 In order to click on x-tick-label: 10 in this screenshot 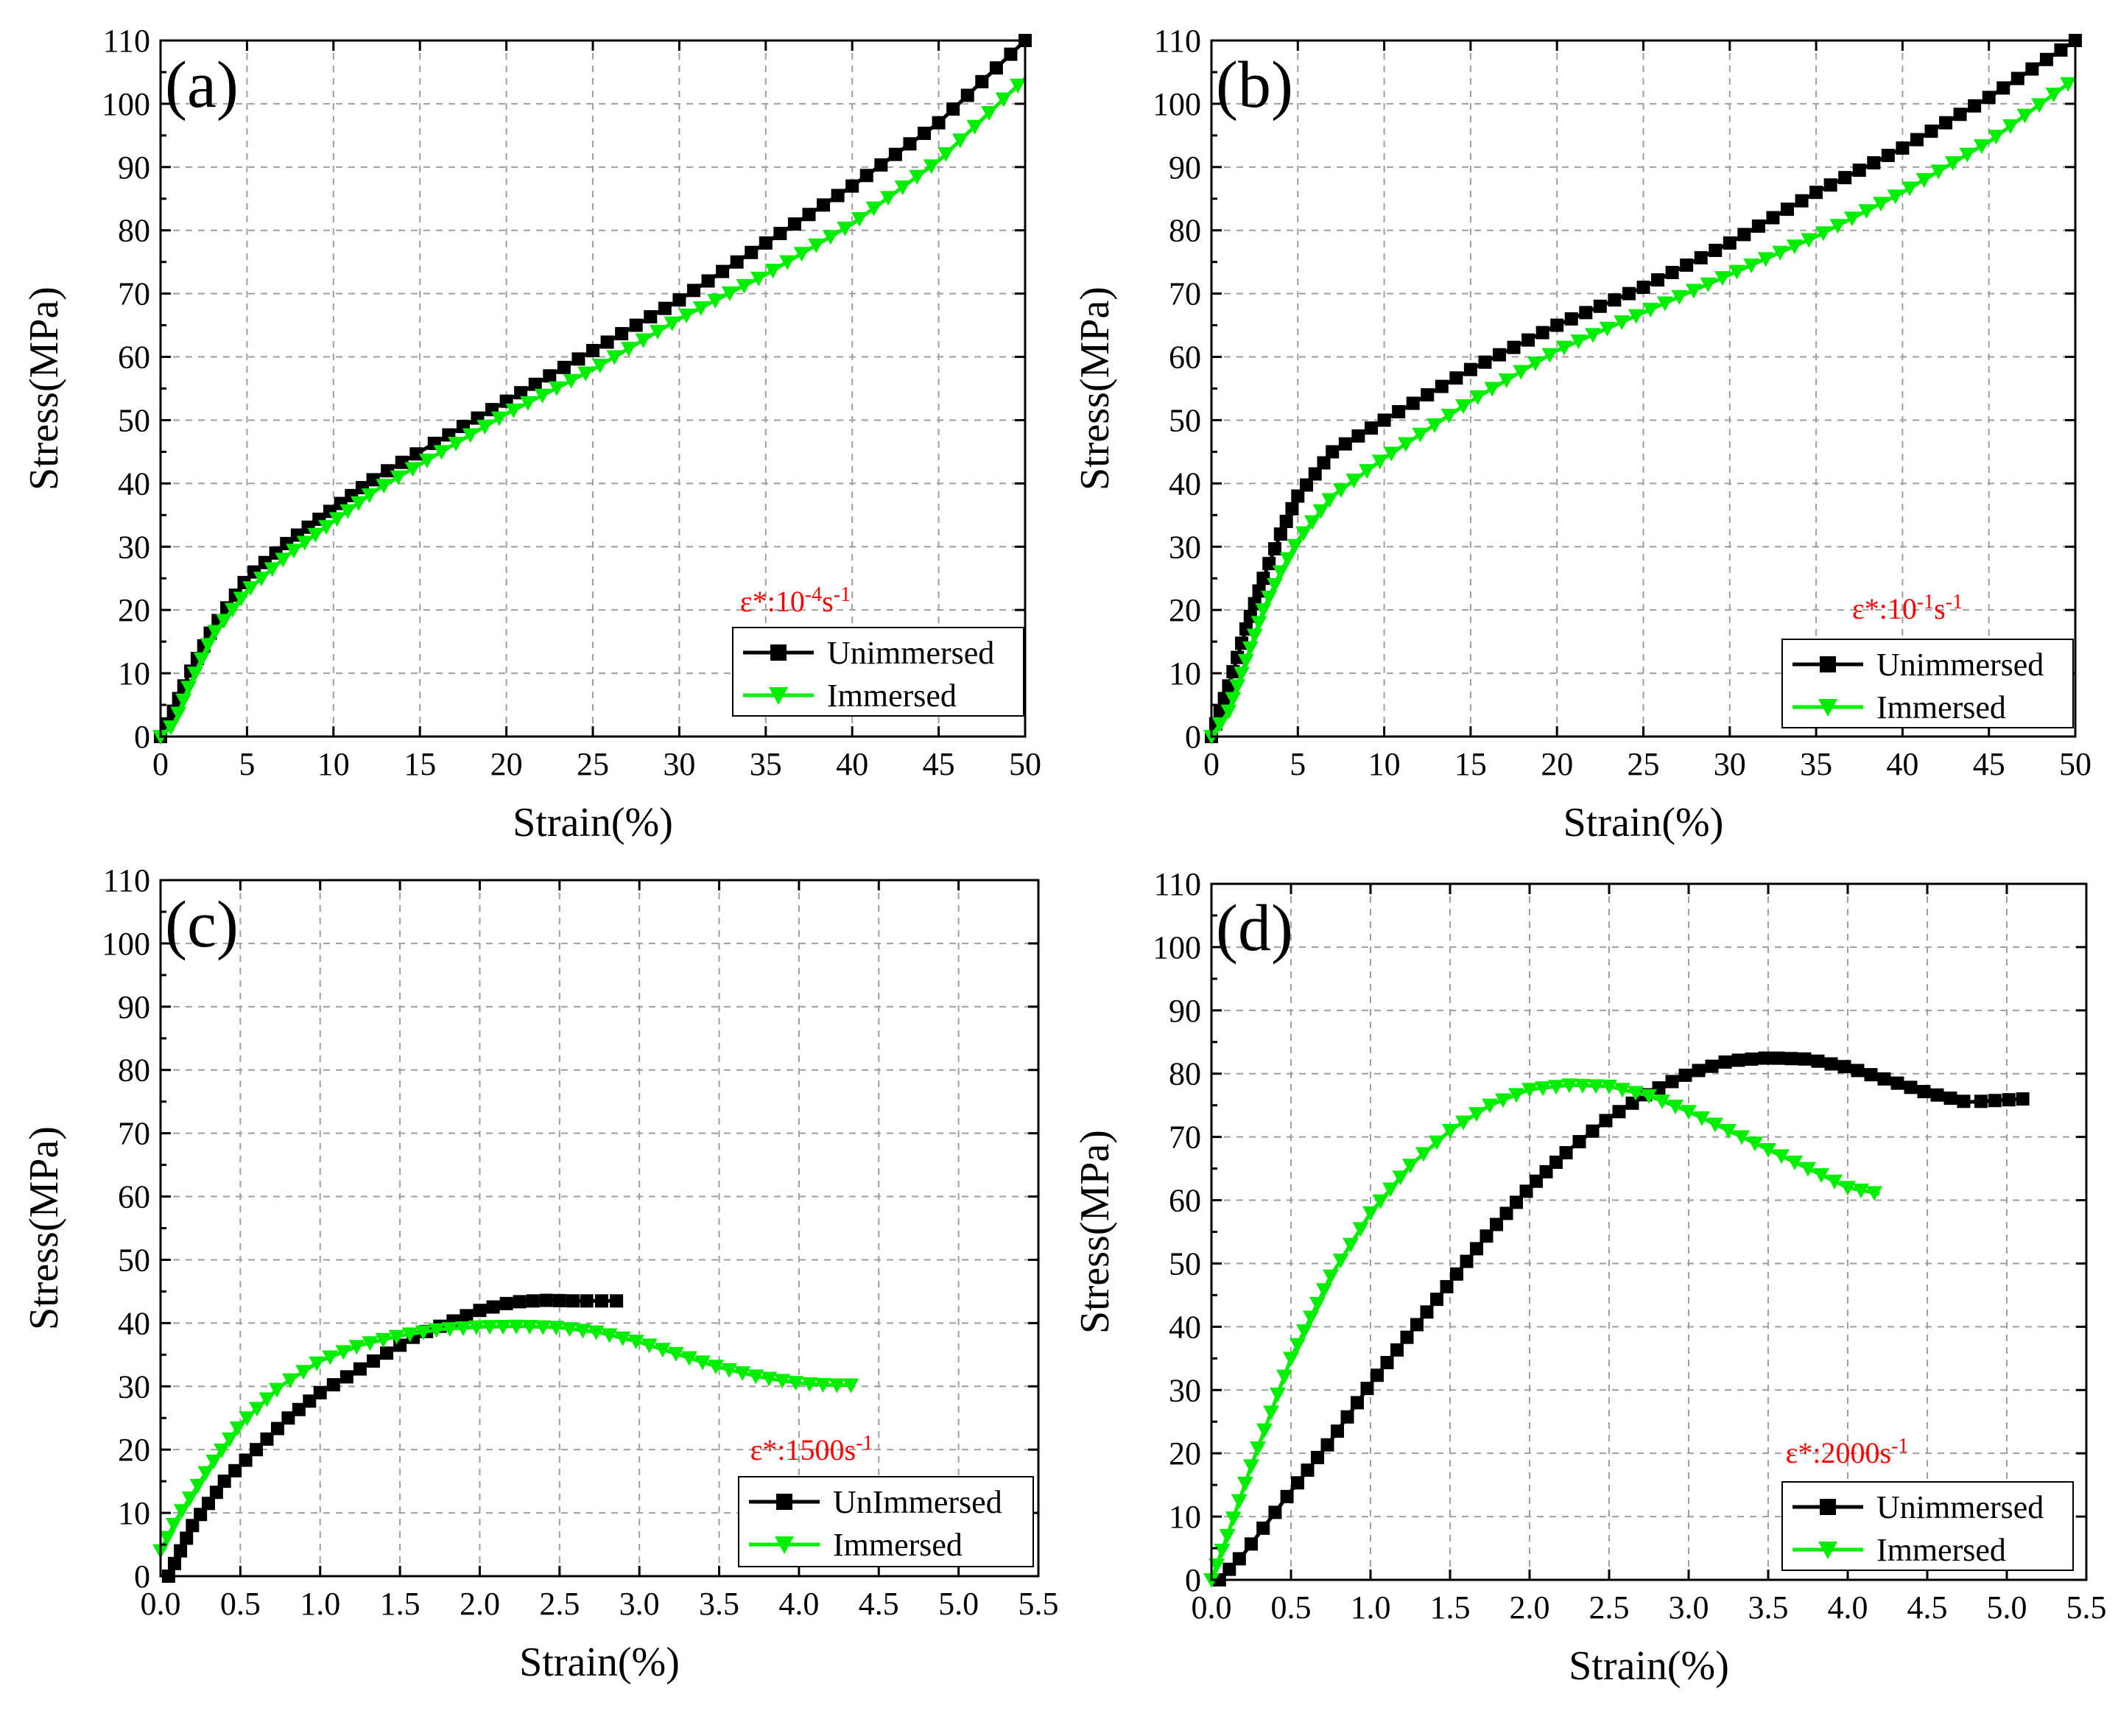, I will do `click(1385, 764)`.